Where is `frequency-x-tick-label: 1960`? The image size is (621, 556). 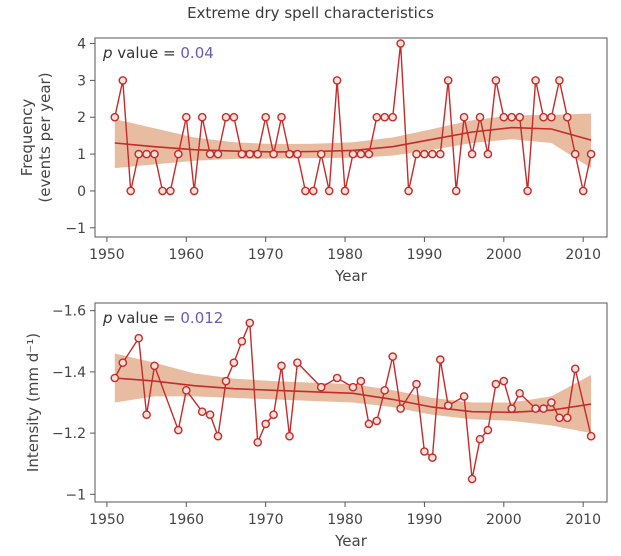
frequency-x-tick-label: 1960 is located at coordinates (186, 255).